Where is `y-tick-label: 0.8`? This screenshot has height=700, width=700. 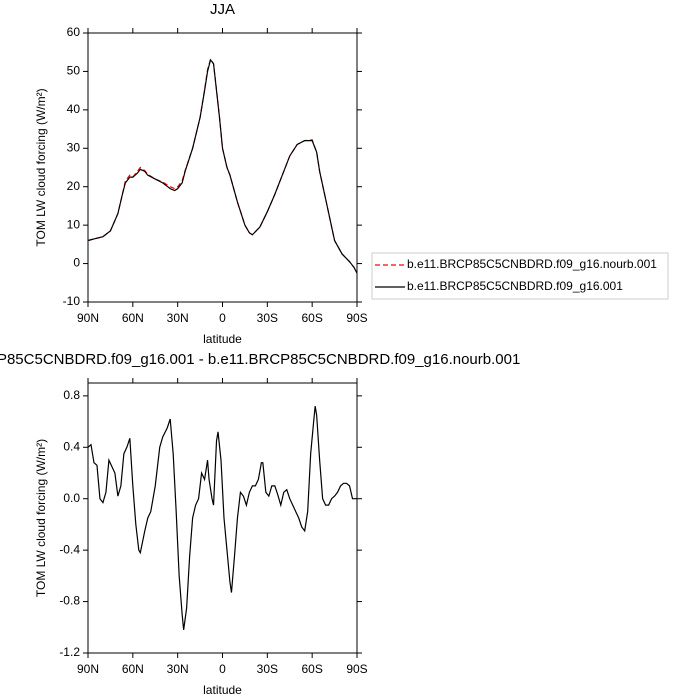
y-tick-label: 0.8 is located at coordinates (71, 395).